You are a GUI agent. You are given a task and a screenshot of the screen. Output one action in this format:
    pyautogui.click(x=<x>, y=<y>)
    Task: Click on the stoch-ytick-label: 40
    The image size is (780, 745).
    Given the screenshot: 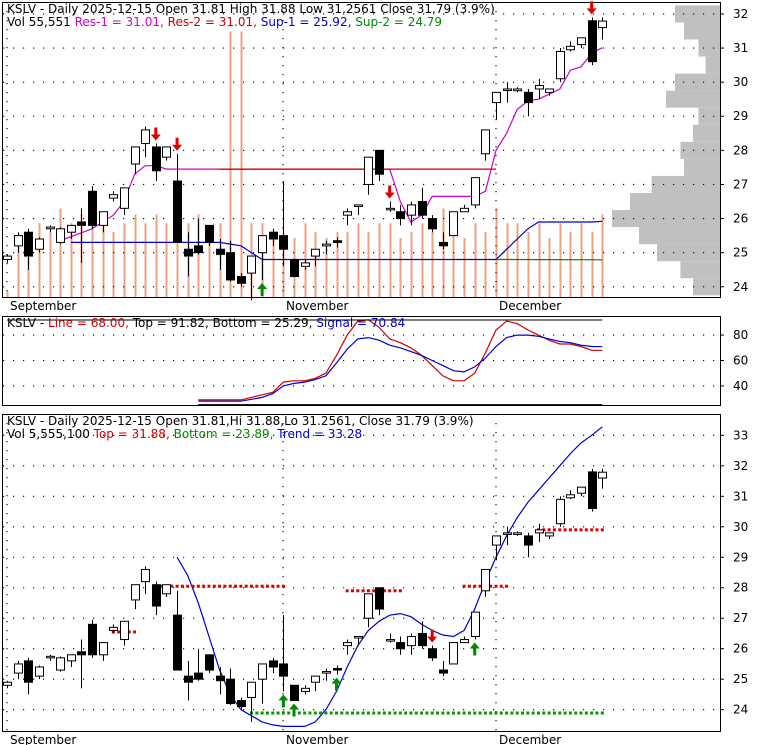 What is the action you would take?
    pyautogui.click(x=740, y=386)
    